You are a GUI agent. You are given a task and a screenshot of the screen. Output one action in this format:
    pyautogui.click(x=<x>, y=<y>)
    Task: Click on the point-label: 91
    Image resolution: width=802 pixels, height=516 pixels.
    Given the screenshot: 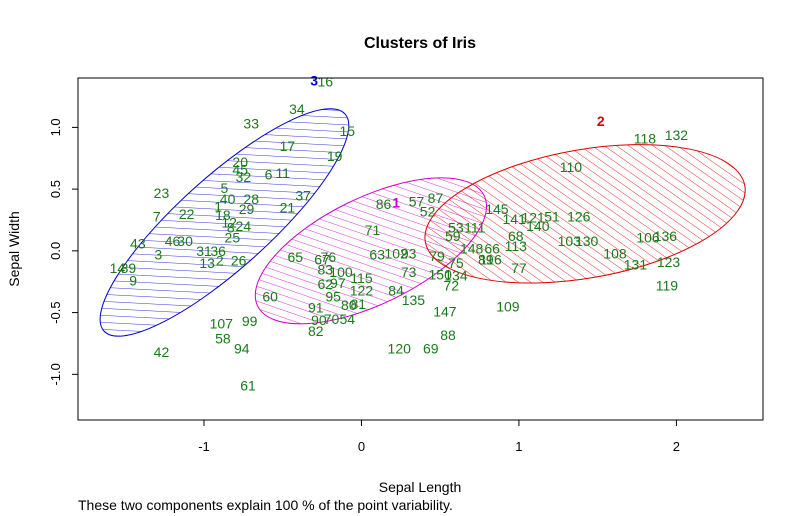 What is the action you would take?
    pyautogui.click(x=316, y=308)
    